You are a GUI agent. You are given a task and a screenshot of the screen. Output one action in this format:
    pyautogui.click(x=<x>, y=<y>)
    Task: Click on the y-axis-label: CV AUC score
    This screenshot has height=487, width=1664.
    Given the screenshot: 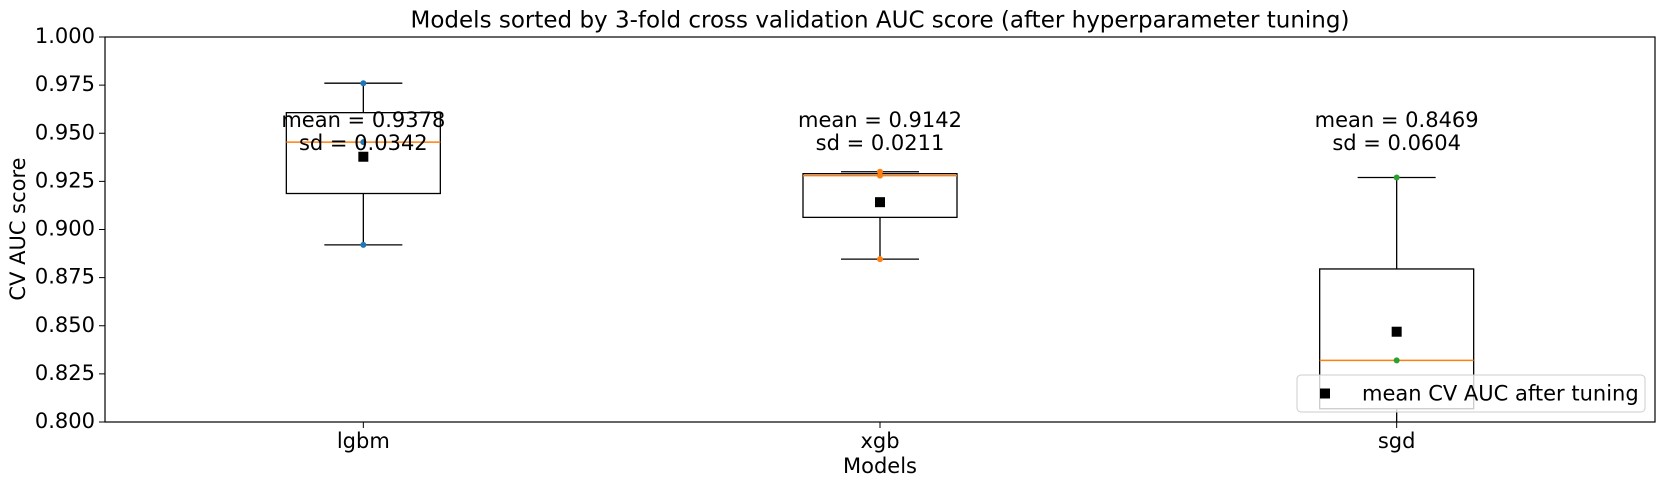 What is the action you would take?
    pyautogui.click(x=18, y=228)
    